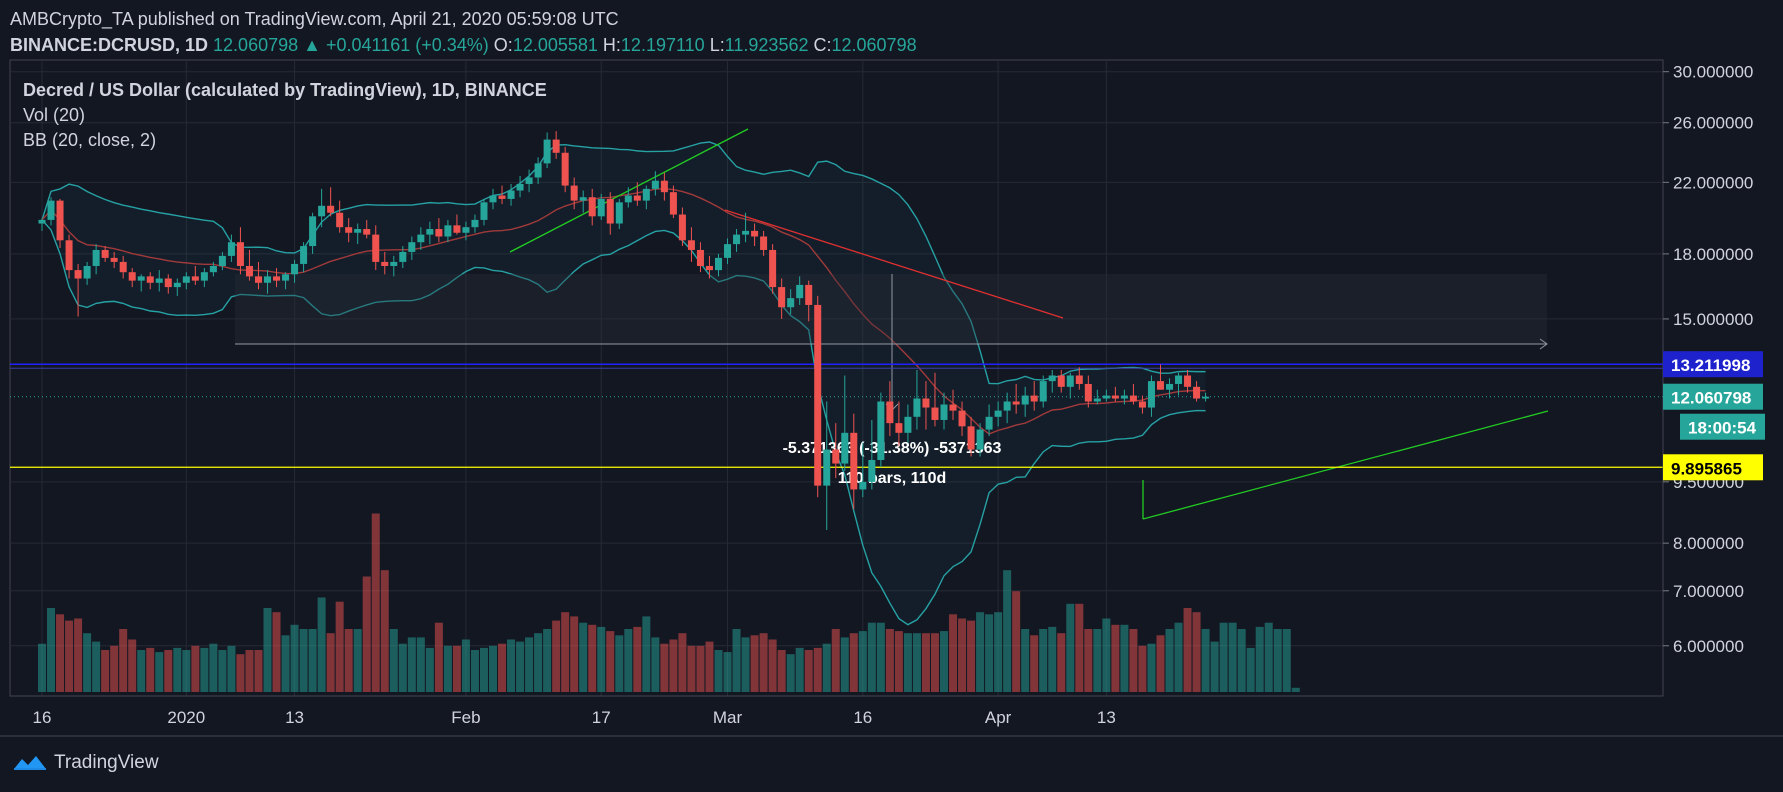  Describe the element at coordinates (1713, 182) in the screenshot. I see `price-tick-label: 22.000000` at that location.